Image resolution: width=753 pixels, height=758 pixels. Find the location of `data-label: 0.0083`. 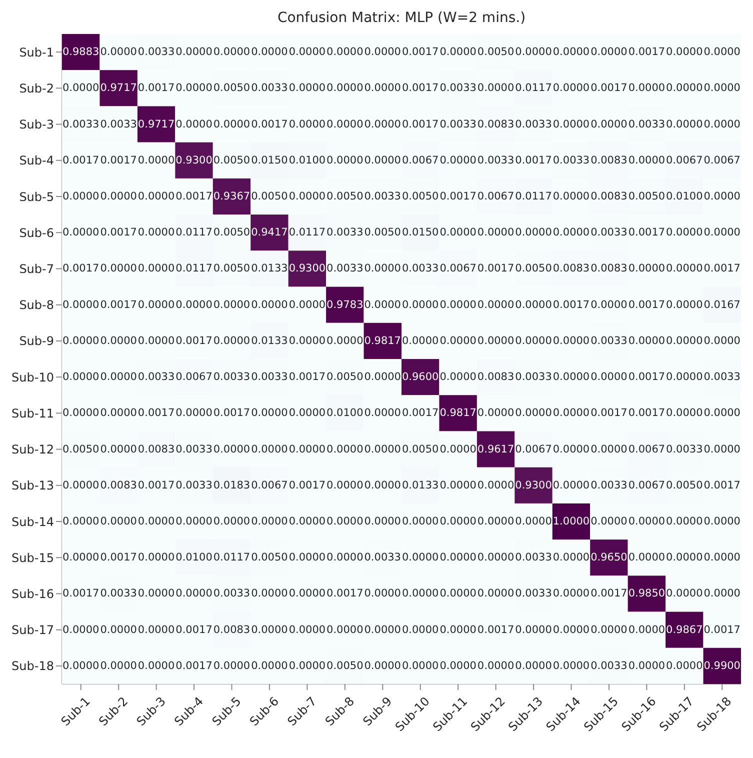

data-label: 0.0083 is located at coordinates (231, 630).